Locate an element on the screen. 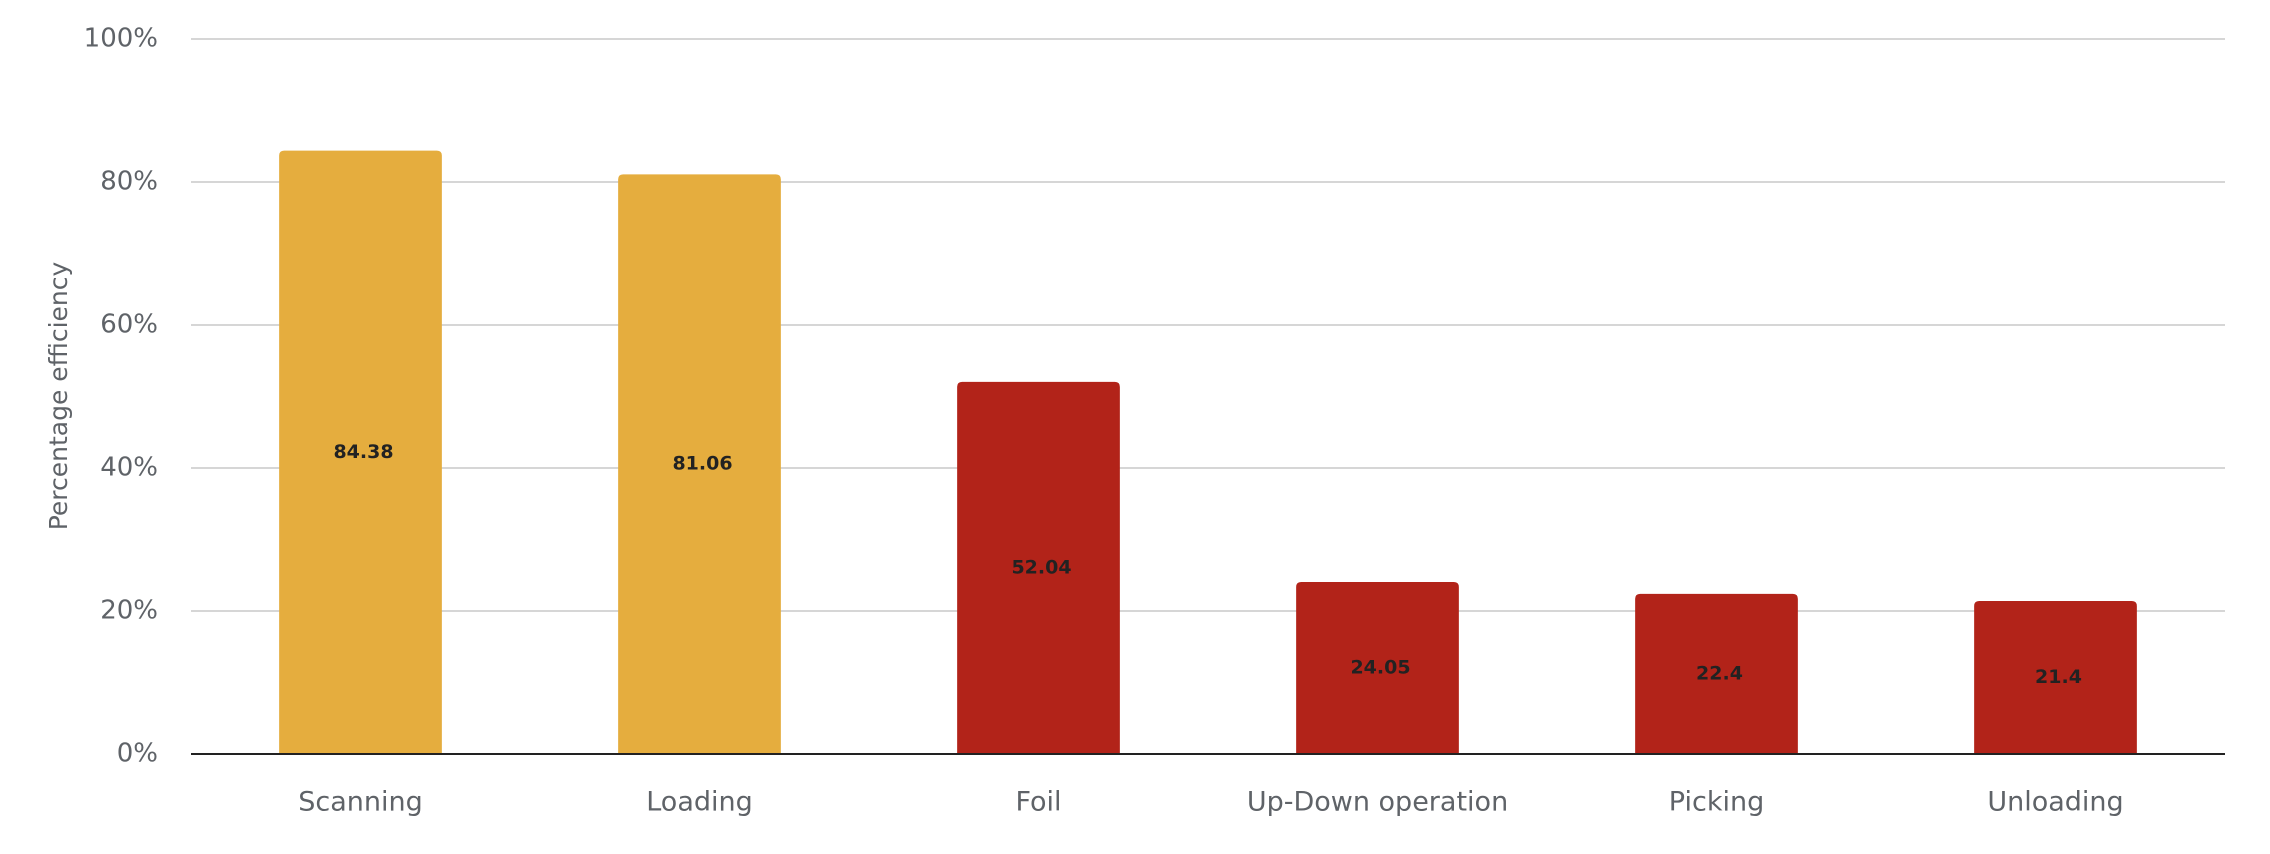 The image size is (2270, 854). x-tick-label: Loading is located at coordinates (699, 802).